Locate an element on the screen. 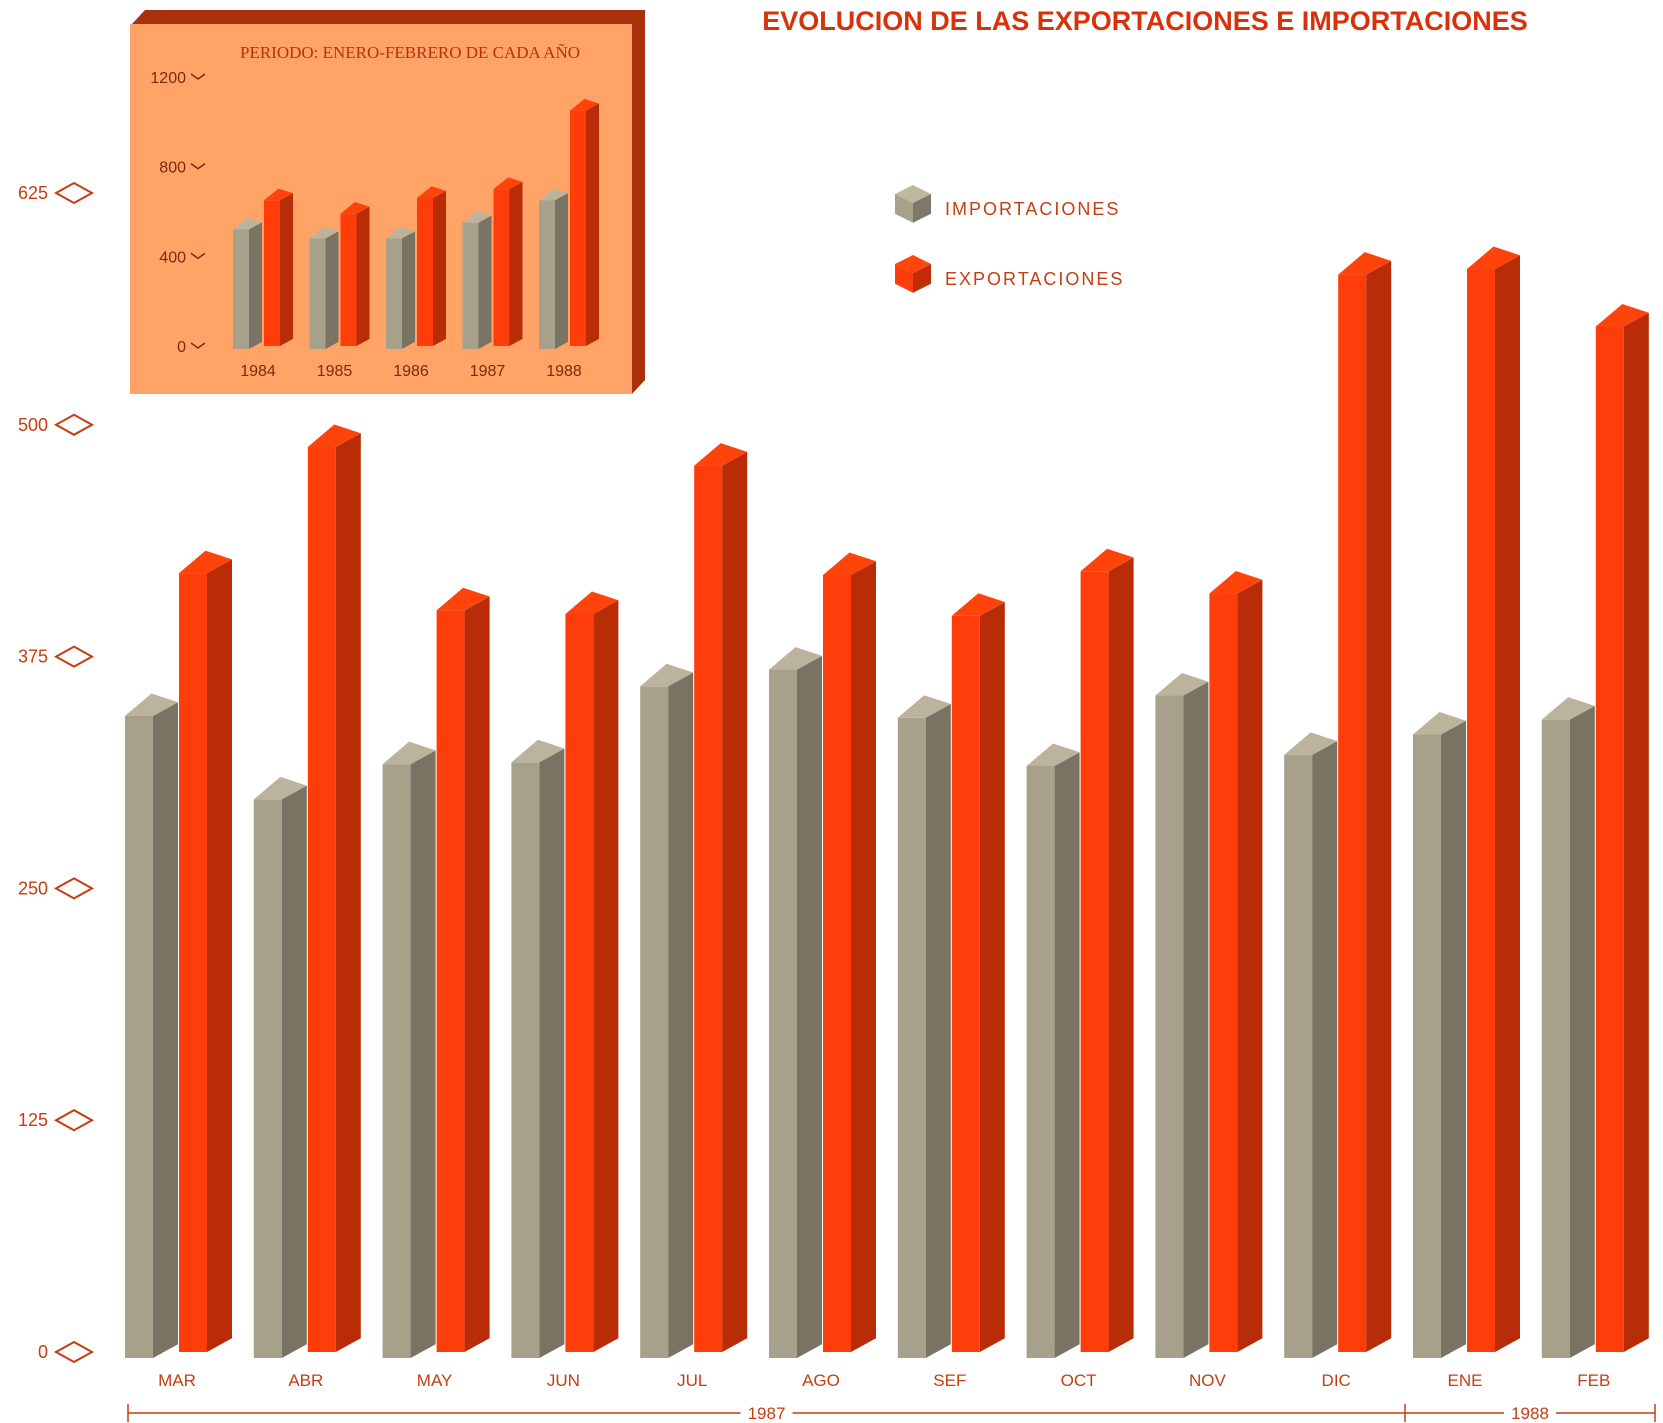  x-tick-label: DIC is located at coordinates (1336, 1380).